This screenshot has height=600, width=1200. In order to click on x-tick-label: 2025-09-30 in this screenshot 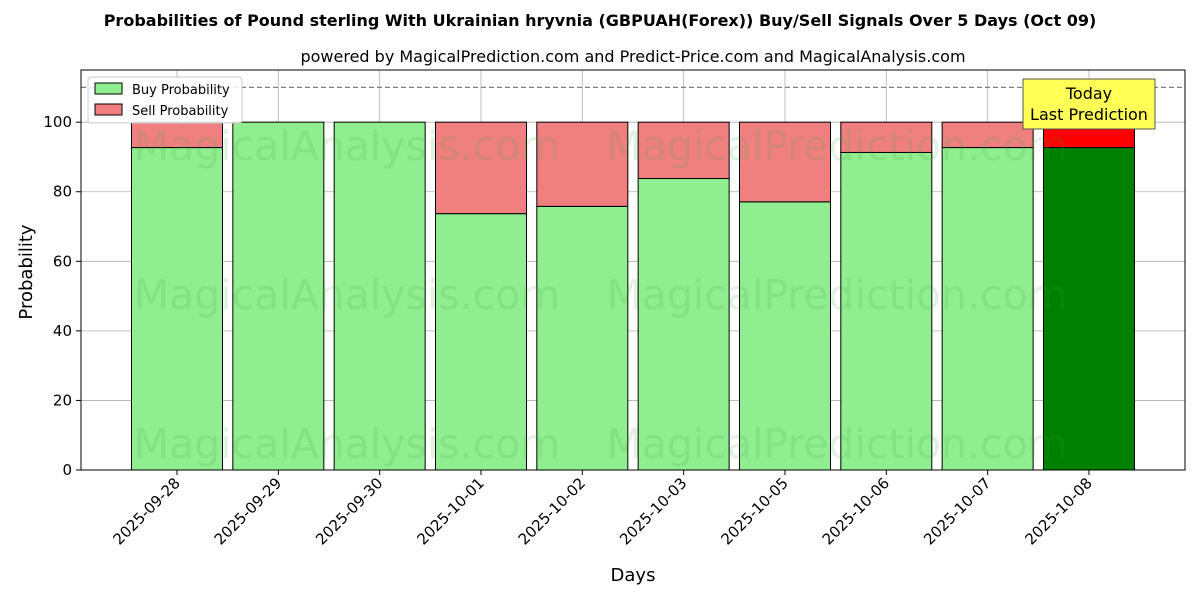, I will do `click(349, 511)`.